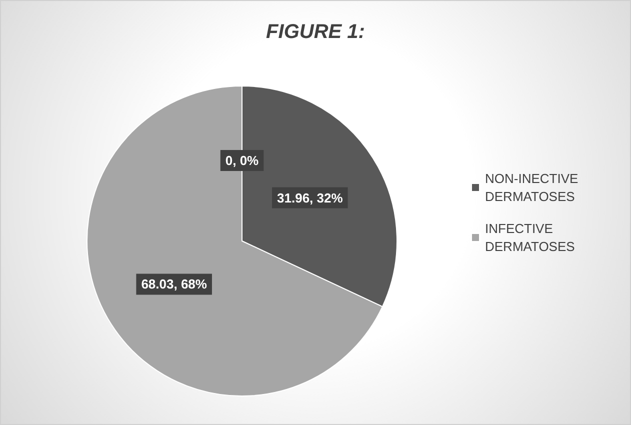 Image resolution: width=631 pixels, height=425 pixels. I want to click on data-label: 31.96, 32%, so click(310, 198).